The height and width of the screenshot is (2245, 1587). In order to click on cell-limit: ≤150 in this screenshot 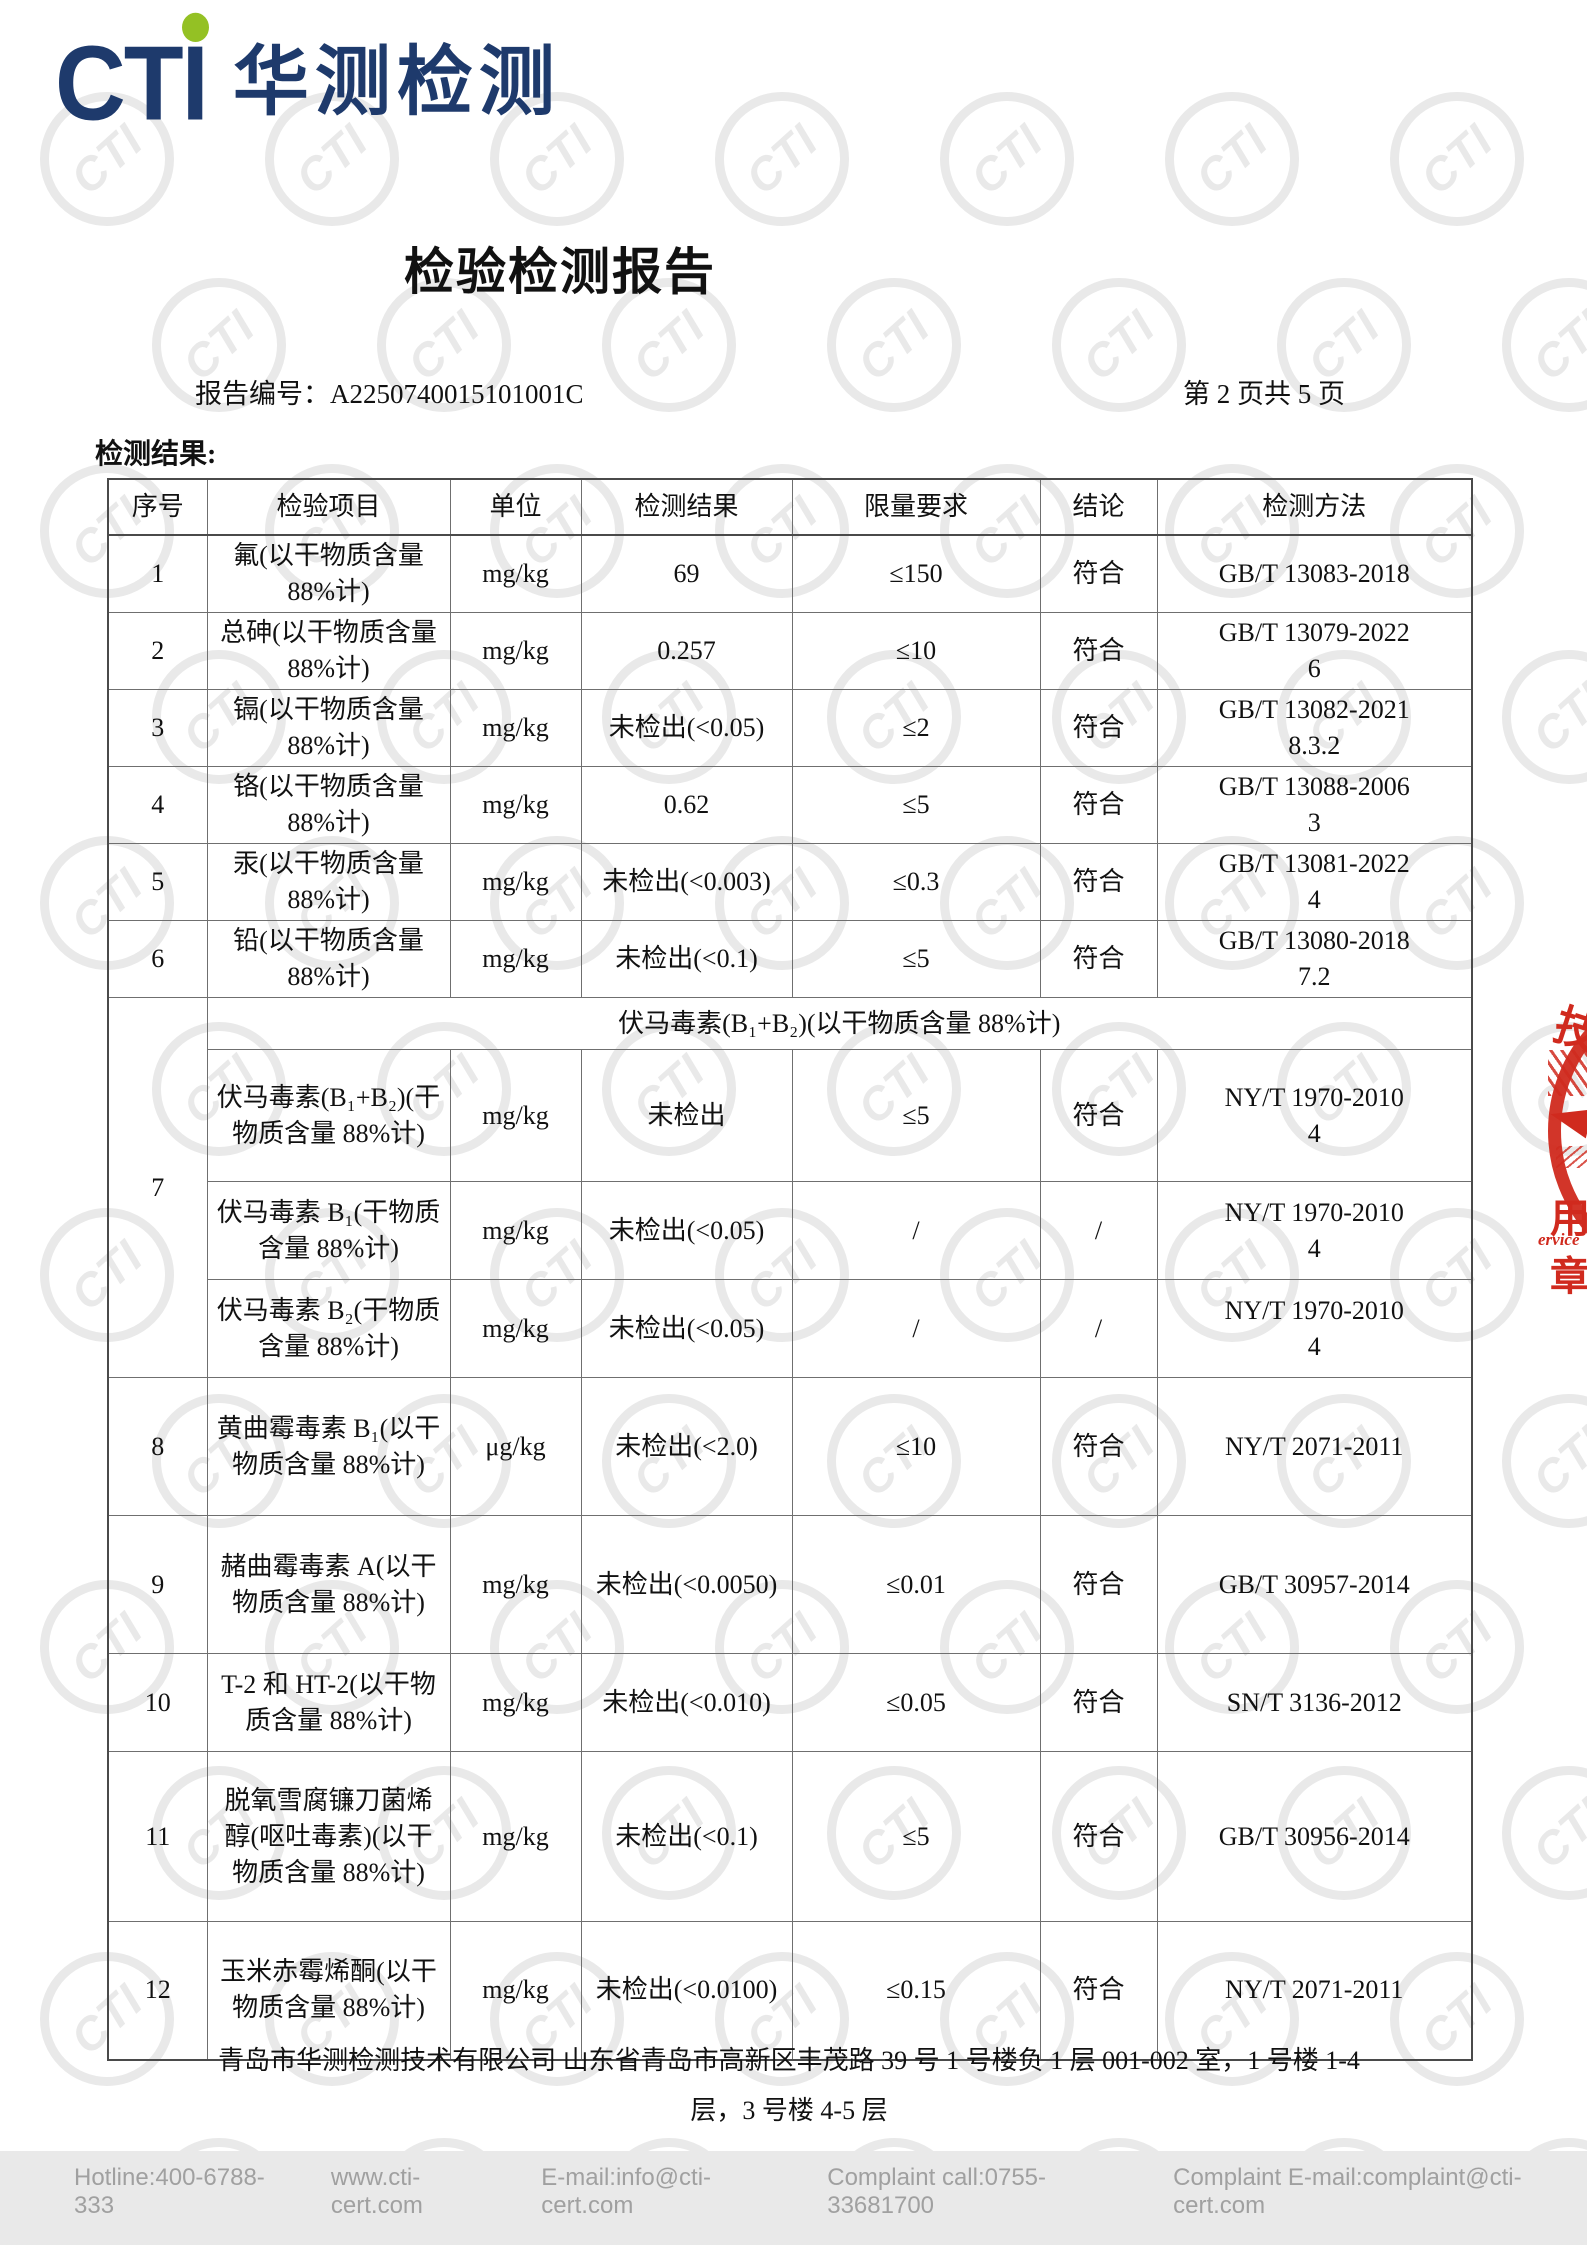, I will do `click(916, 573)`.